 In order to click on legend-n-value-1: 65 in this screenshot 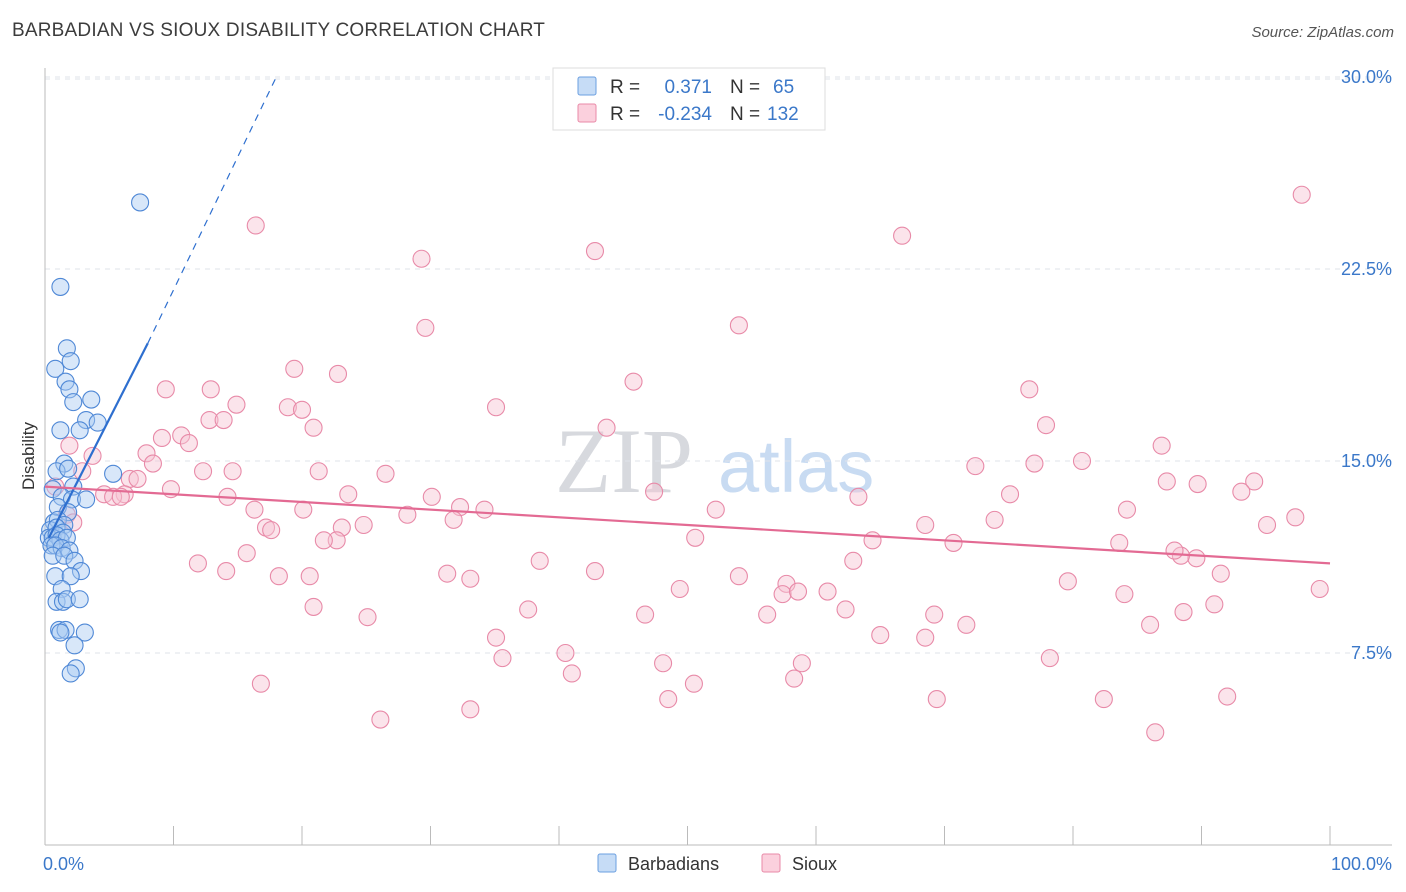, I will do `click(783, 87)`.